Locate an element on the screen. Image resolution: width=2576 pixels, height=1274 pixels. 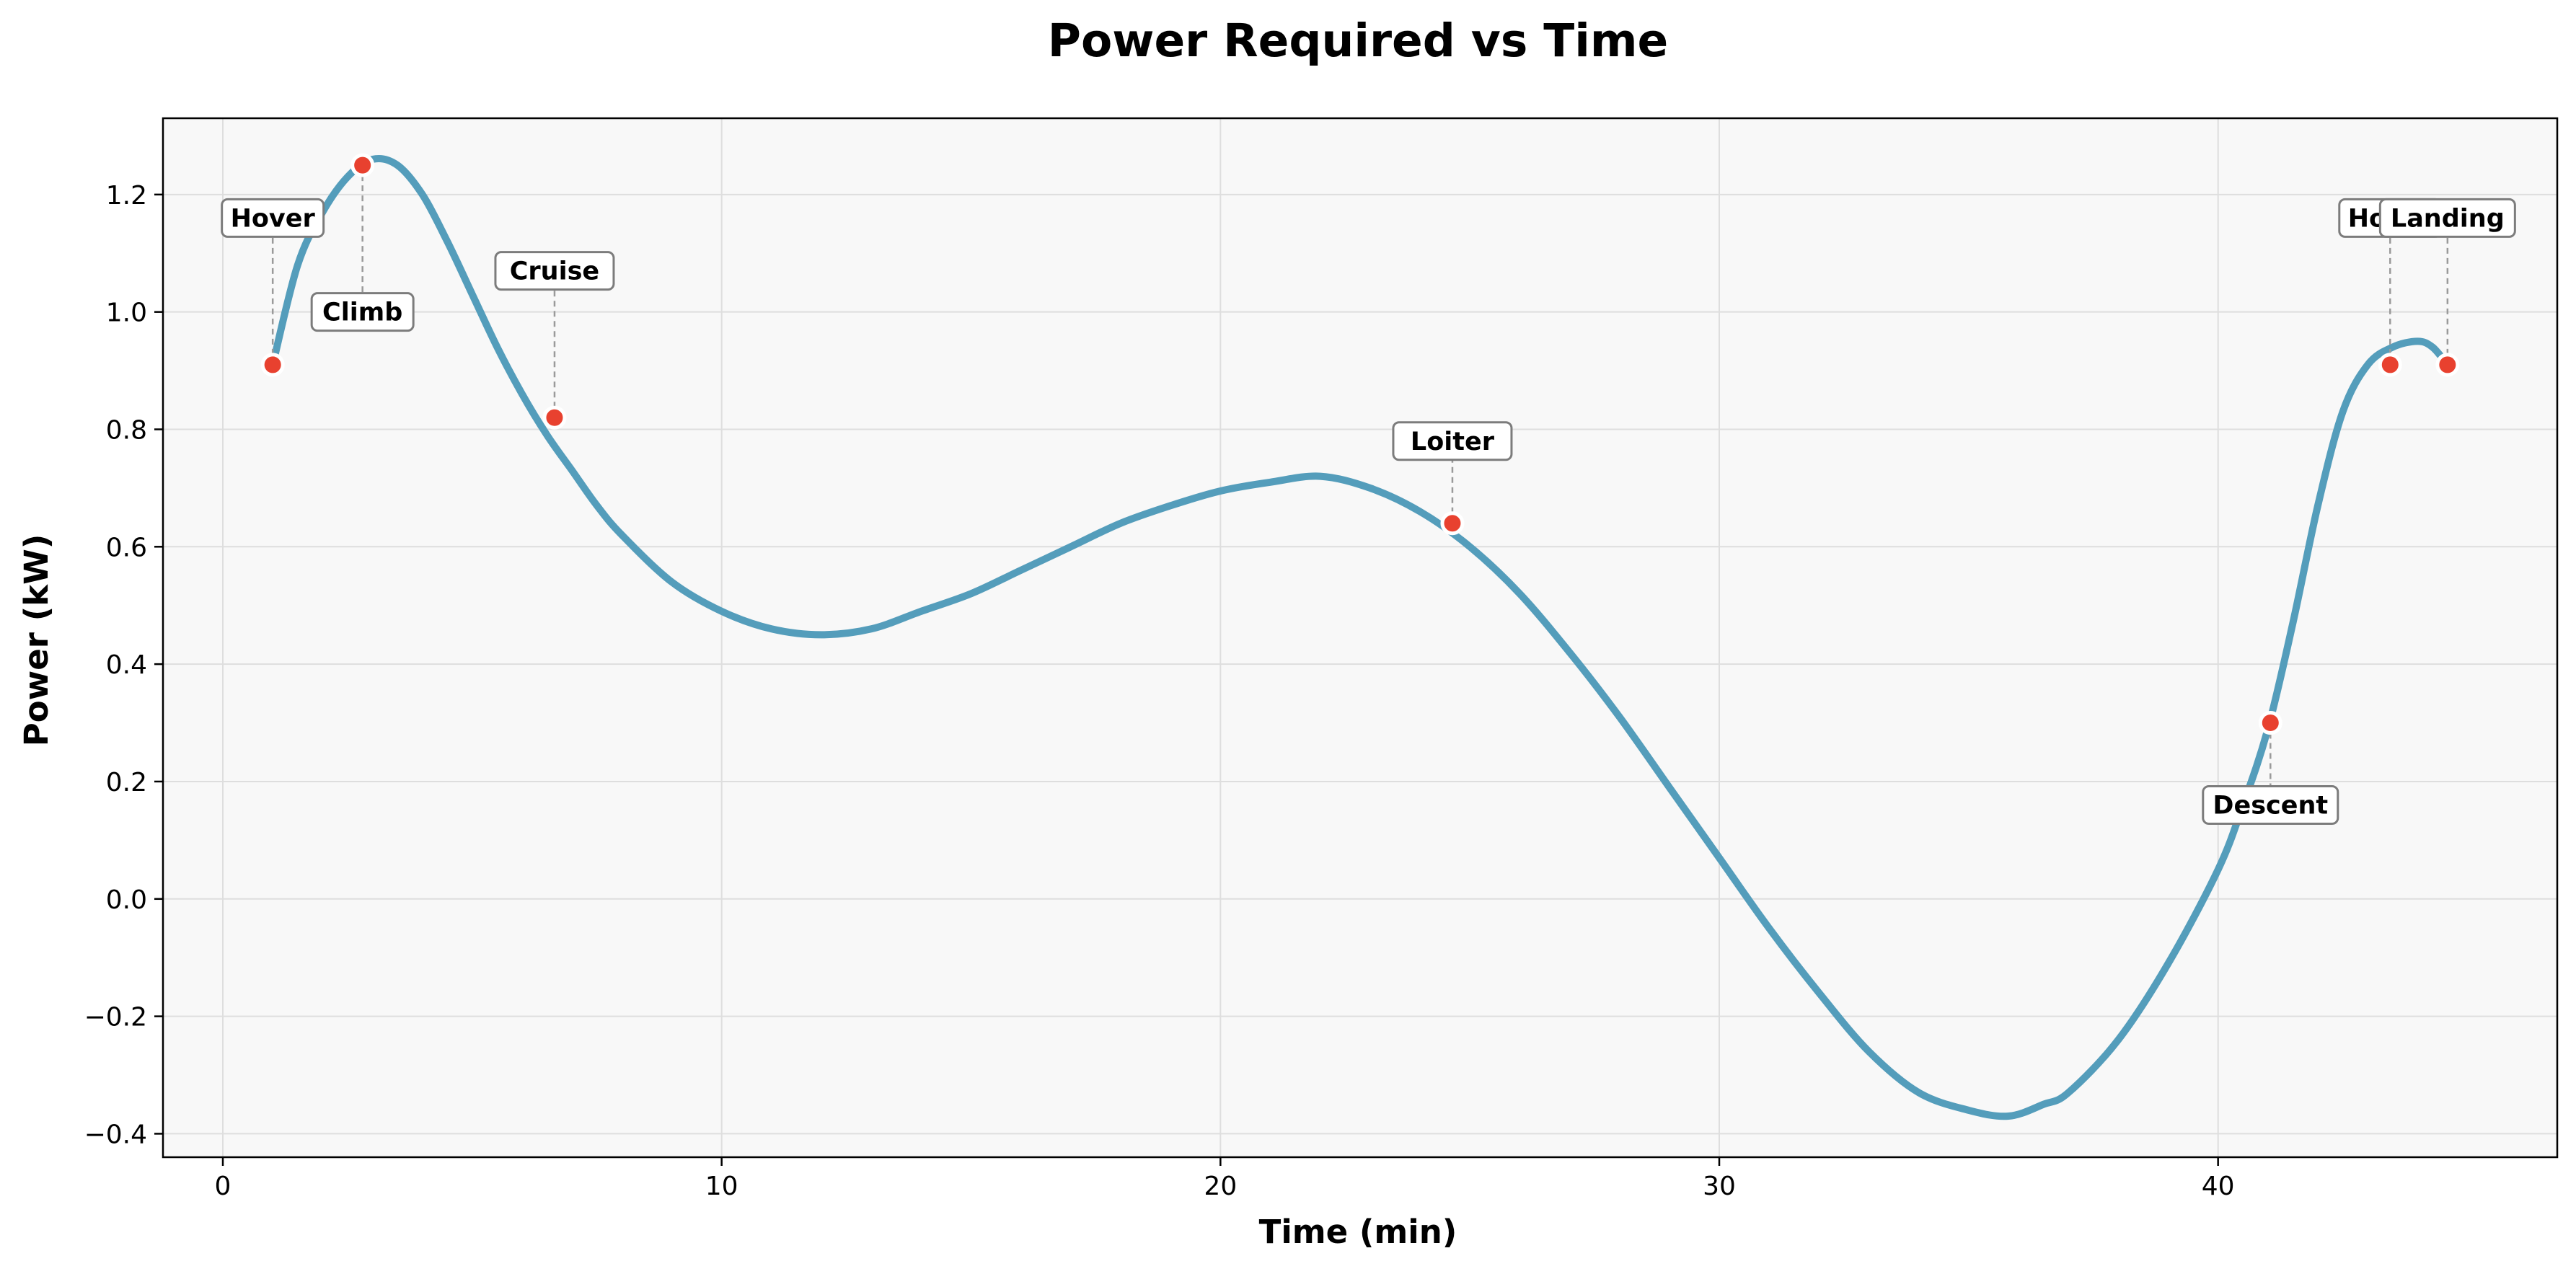
phase-label-text: Descent is located at coordinates (2270, 806).